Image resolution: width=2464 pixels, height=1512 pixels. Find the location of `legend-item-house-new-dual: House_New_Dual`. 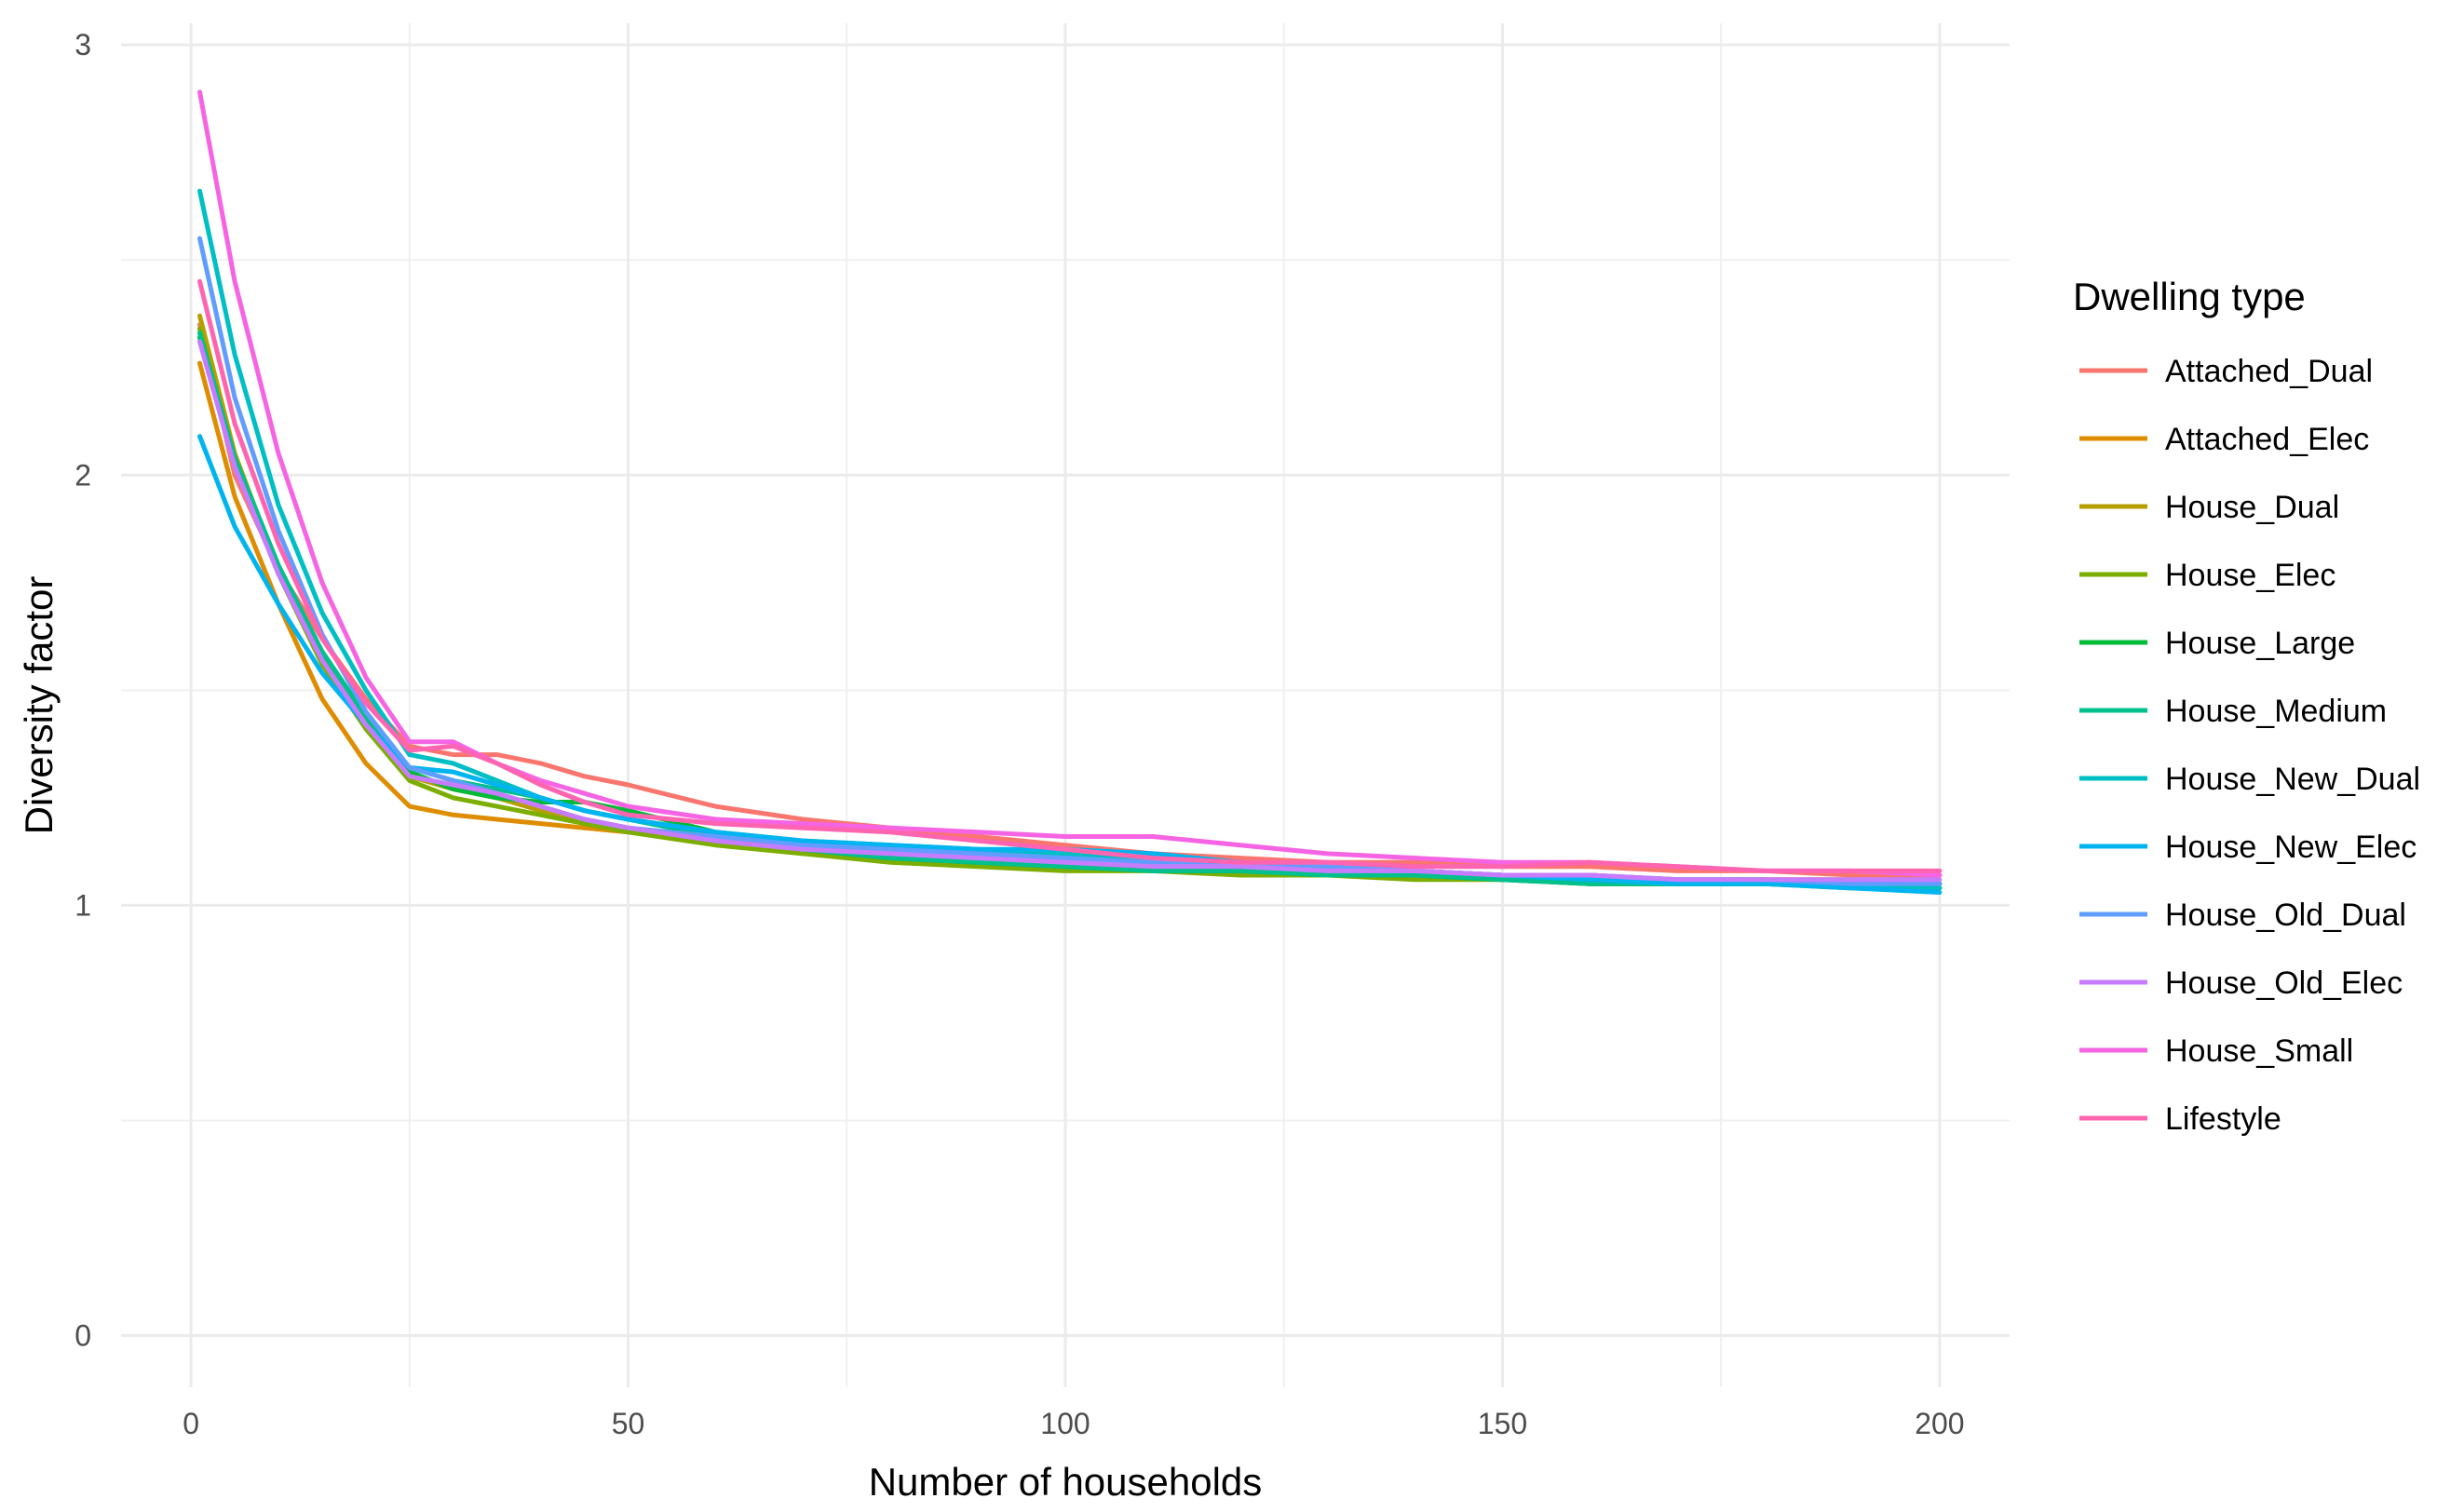

legend-item-house-new-dual: House_New_Dual is located at coordinates (2249, 780).